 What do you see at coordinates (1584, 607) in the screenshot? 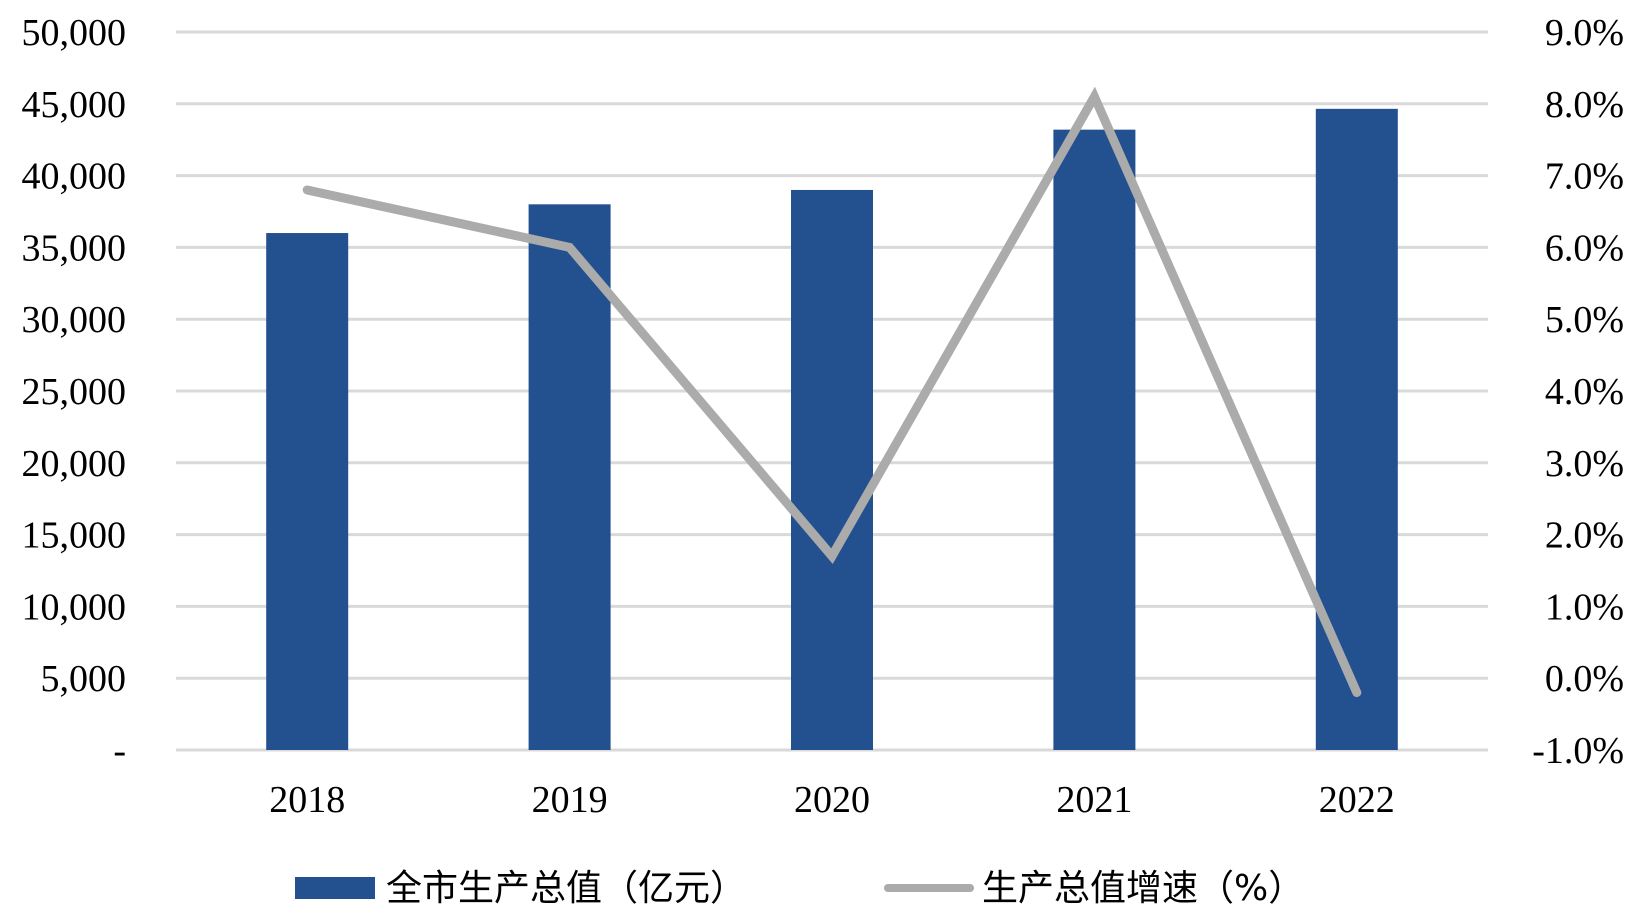
I see `right-tick-label: 1.0%` at bounding box center [1584, 607].